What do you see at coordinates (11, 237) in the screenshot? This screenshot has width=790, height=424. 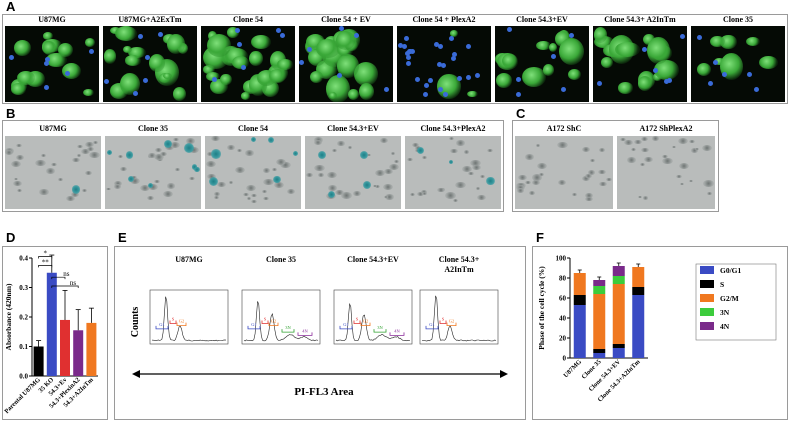 I see `panel-d-label: D` at bounding box center [11, 237].